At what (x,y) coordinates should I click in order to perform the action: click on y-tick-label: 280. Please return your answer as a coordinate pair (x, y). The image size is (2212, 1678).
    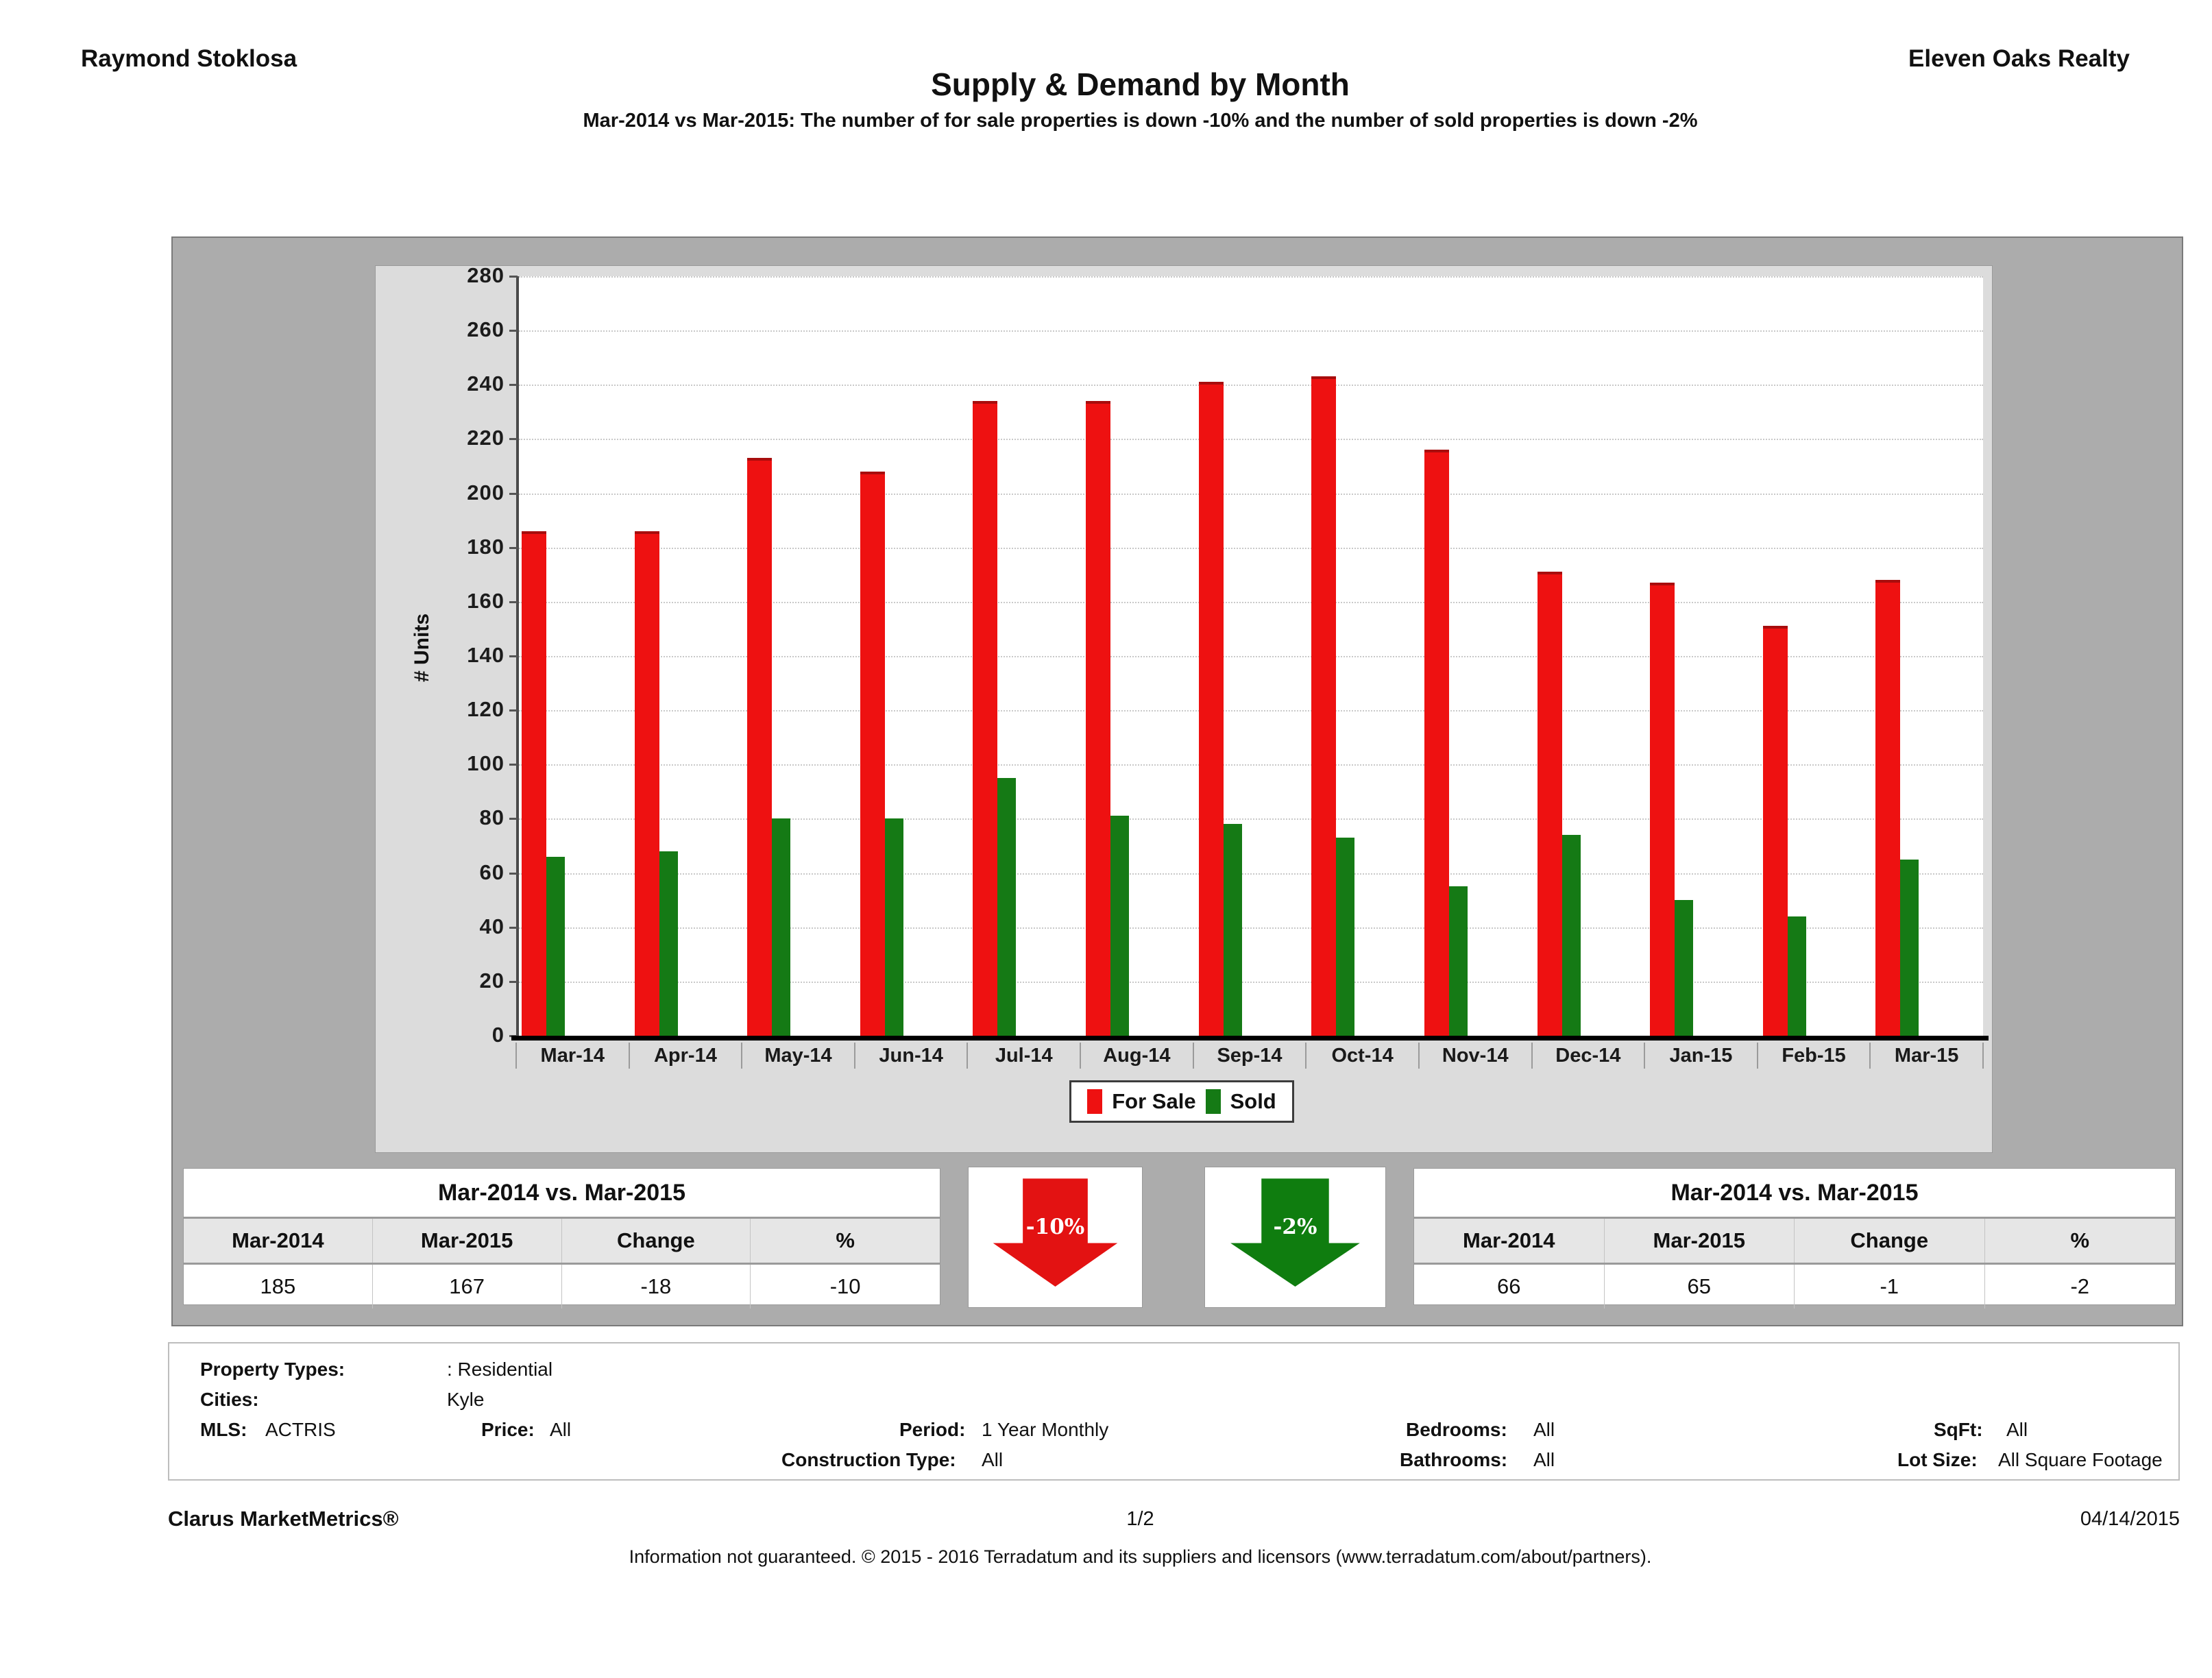
    Looking at the image, I should click on (486, 275).